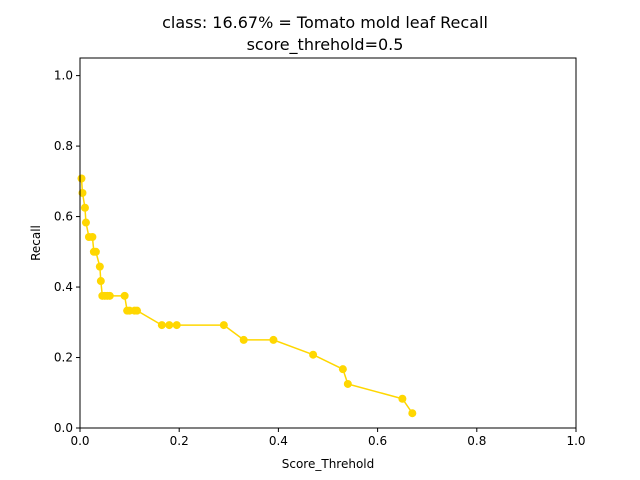  Describe the element at coordinates (36, 243) in the screenshot. I see `y-axis-label: Recall` at that location.